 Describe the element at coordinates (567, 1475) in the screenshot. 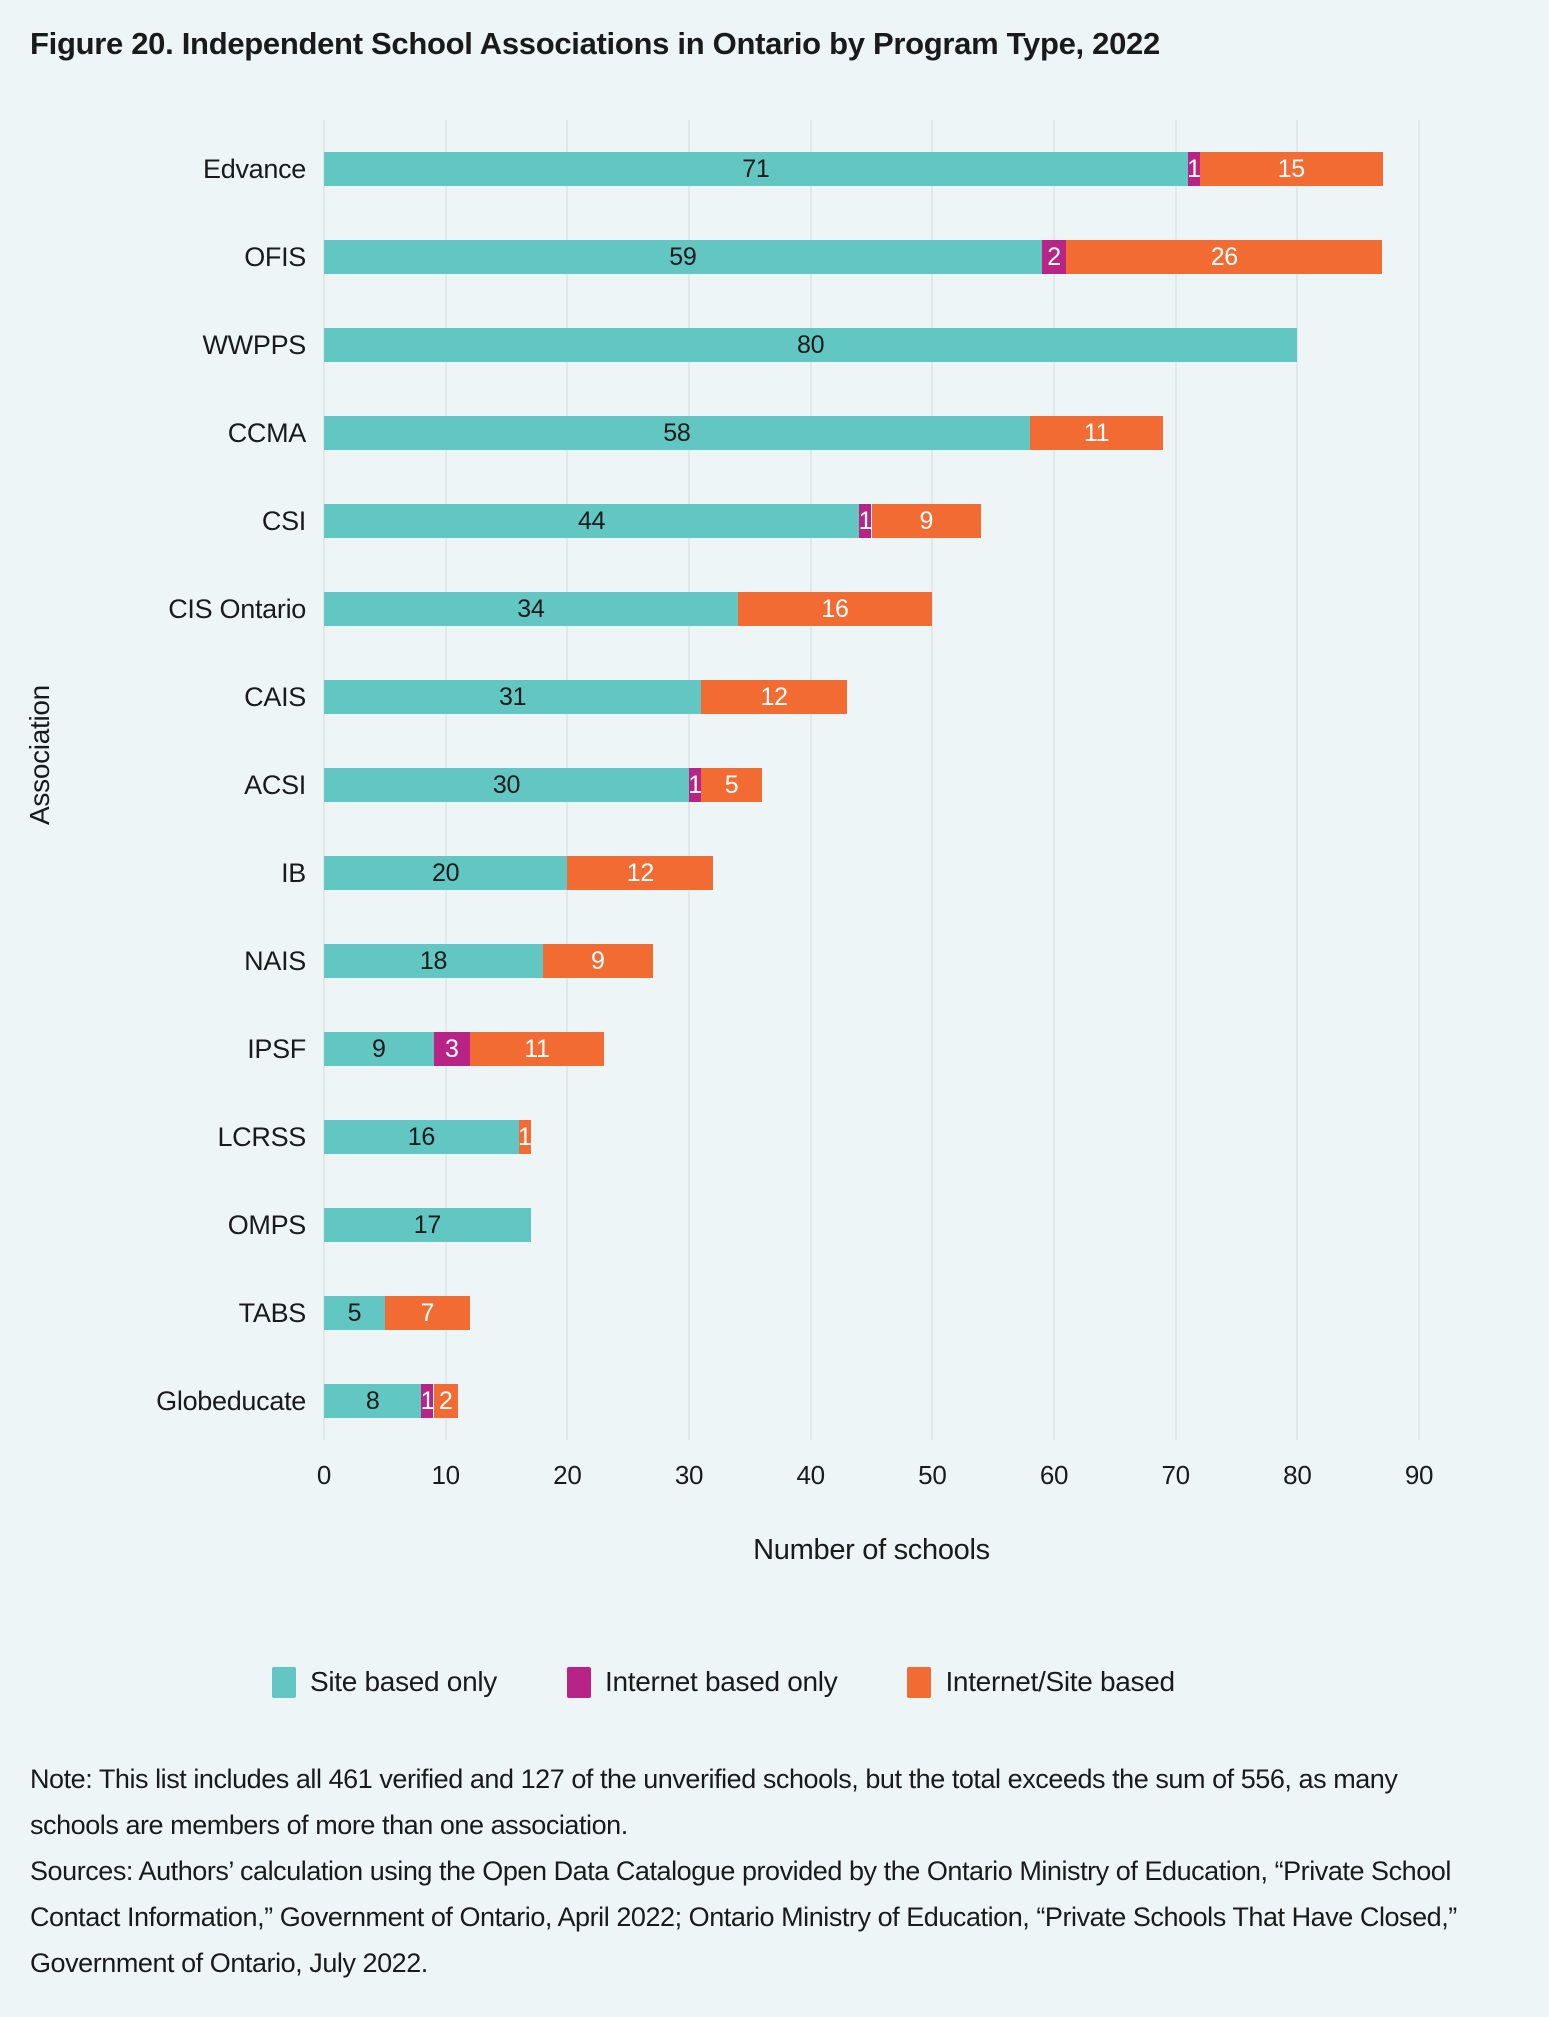

I see `x-tick-label: 20` at that location.